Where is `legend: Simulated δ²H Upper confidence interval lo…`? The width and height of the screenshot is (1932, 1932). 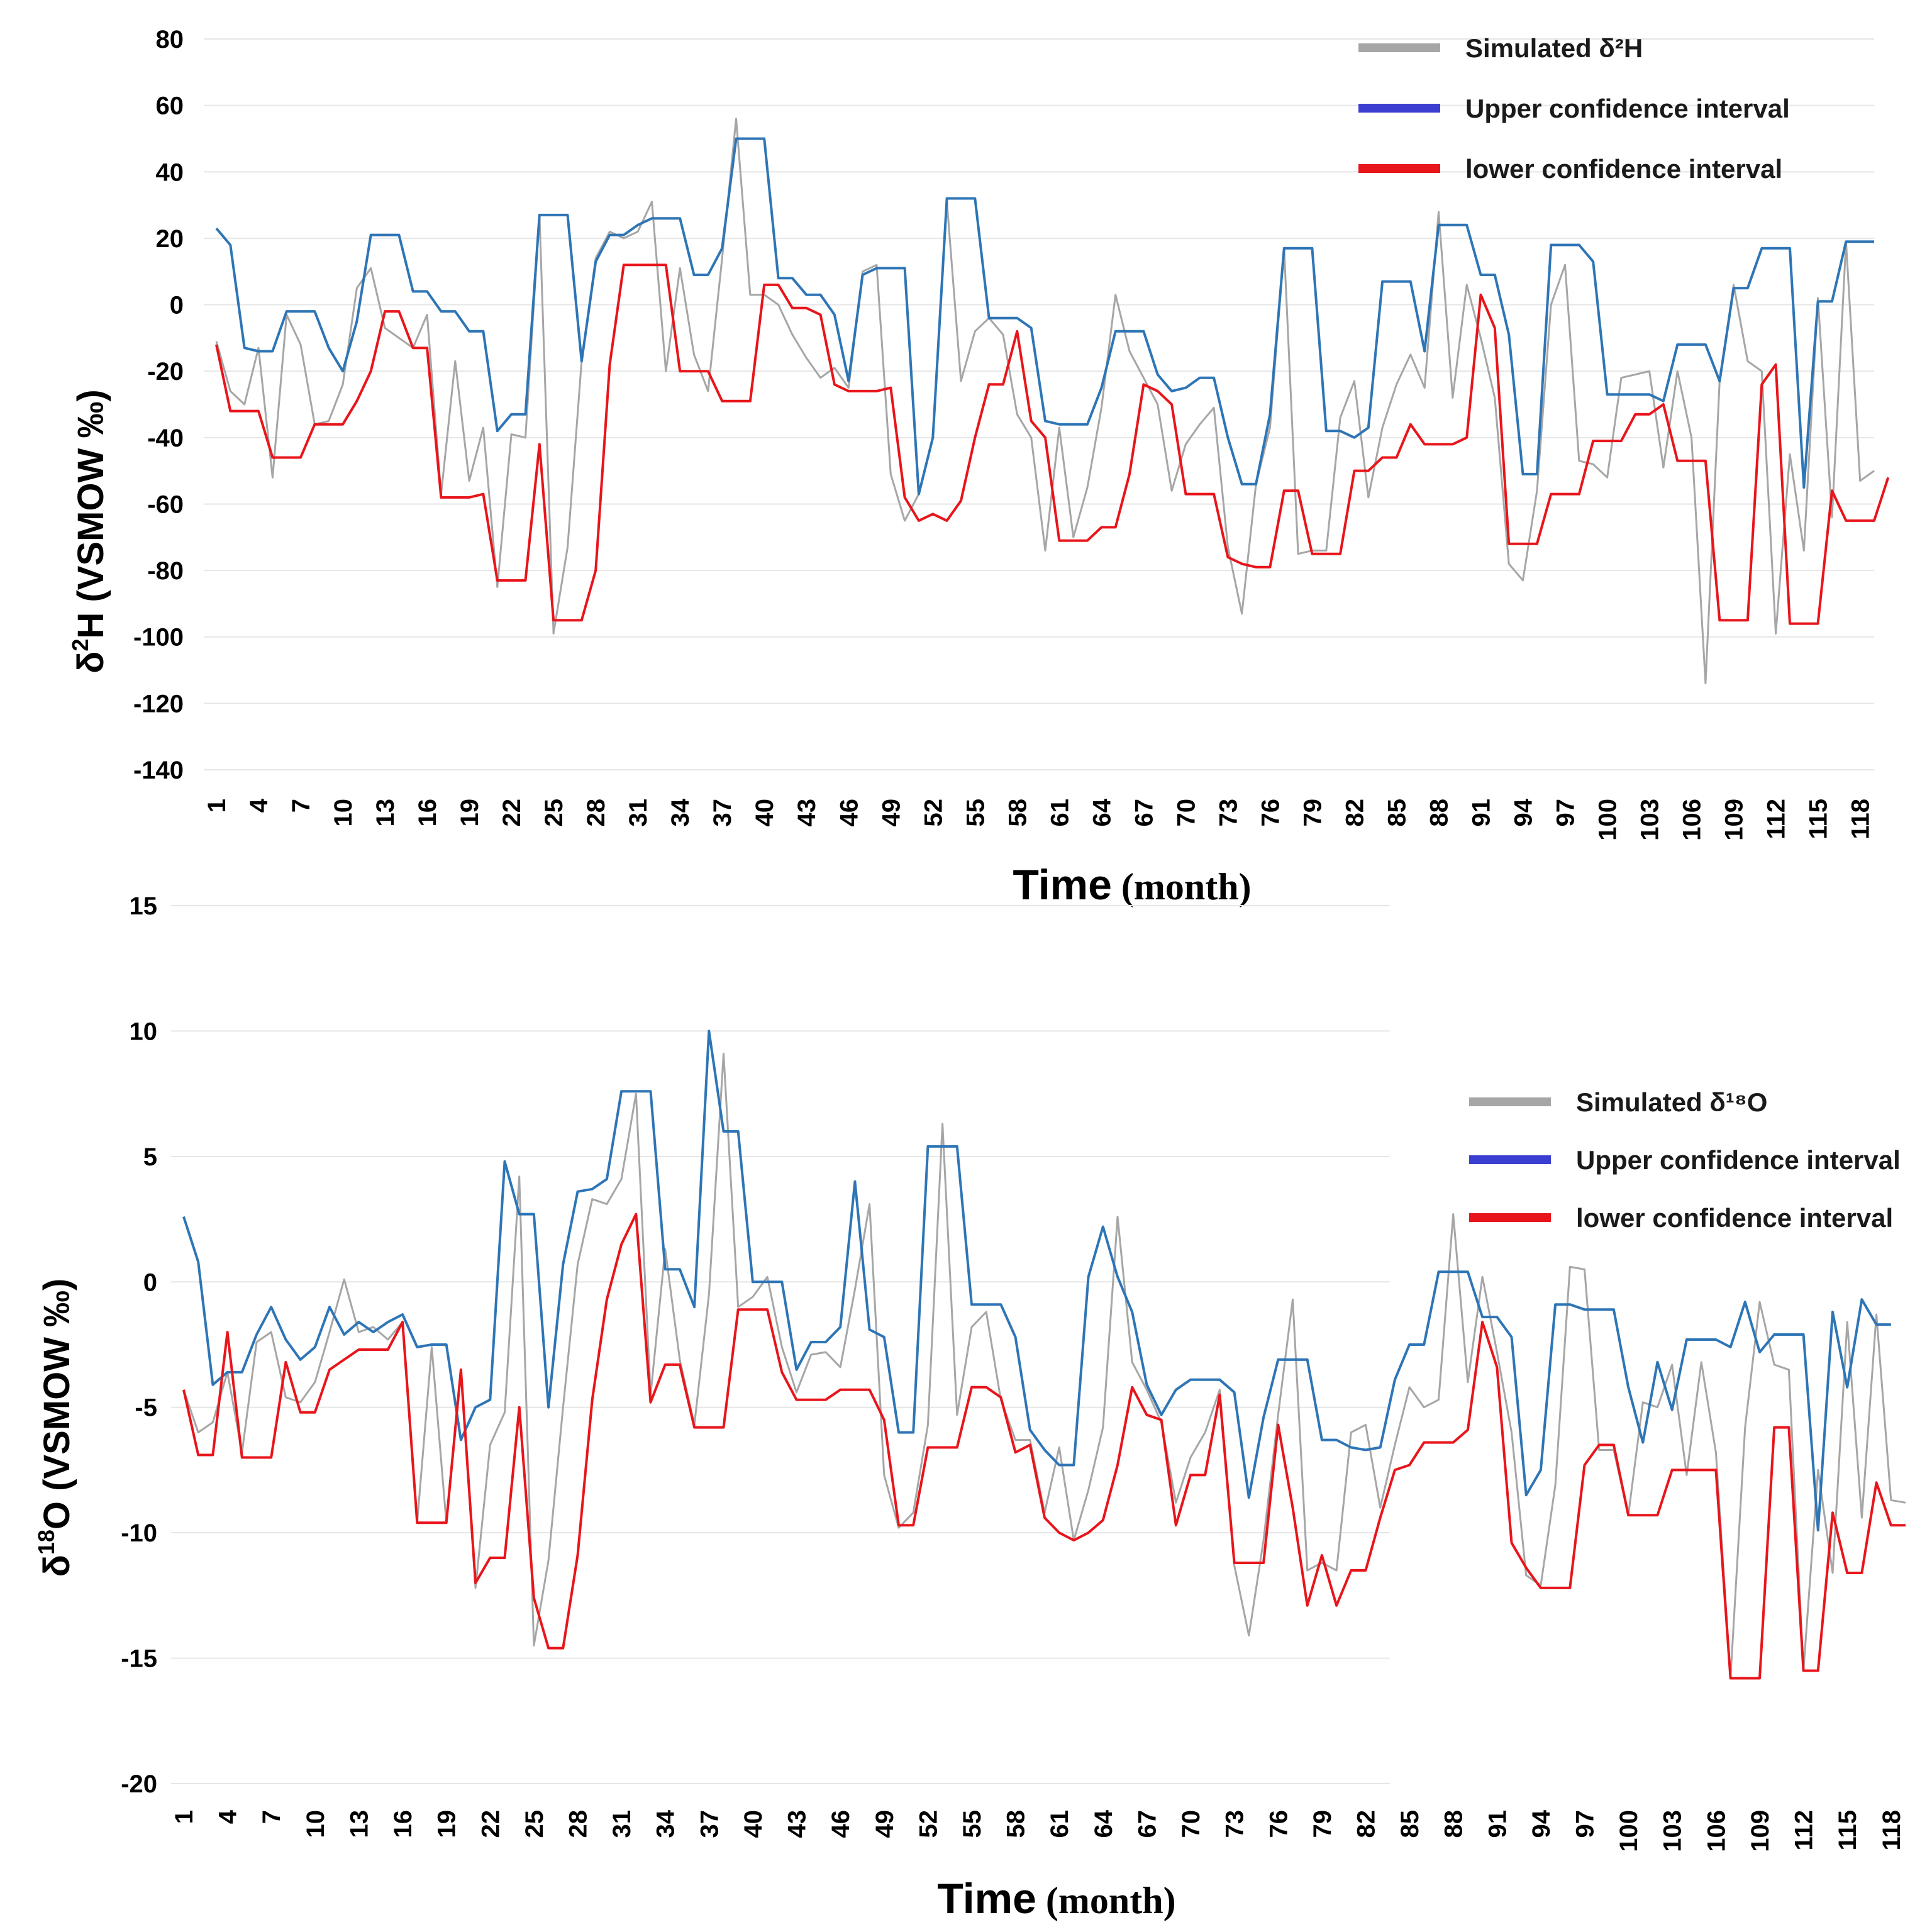 legend: Simulated δ²H Upper confidence interval lo… is located at coordinates (1574, 108).